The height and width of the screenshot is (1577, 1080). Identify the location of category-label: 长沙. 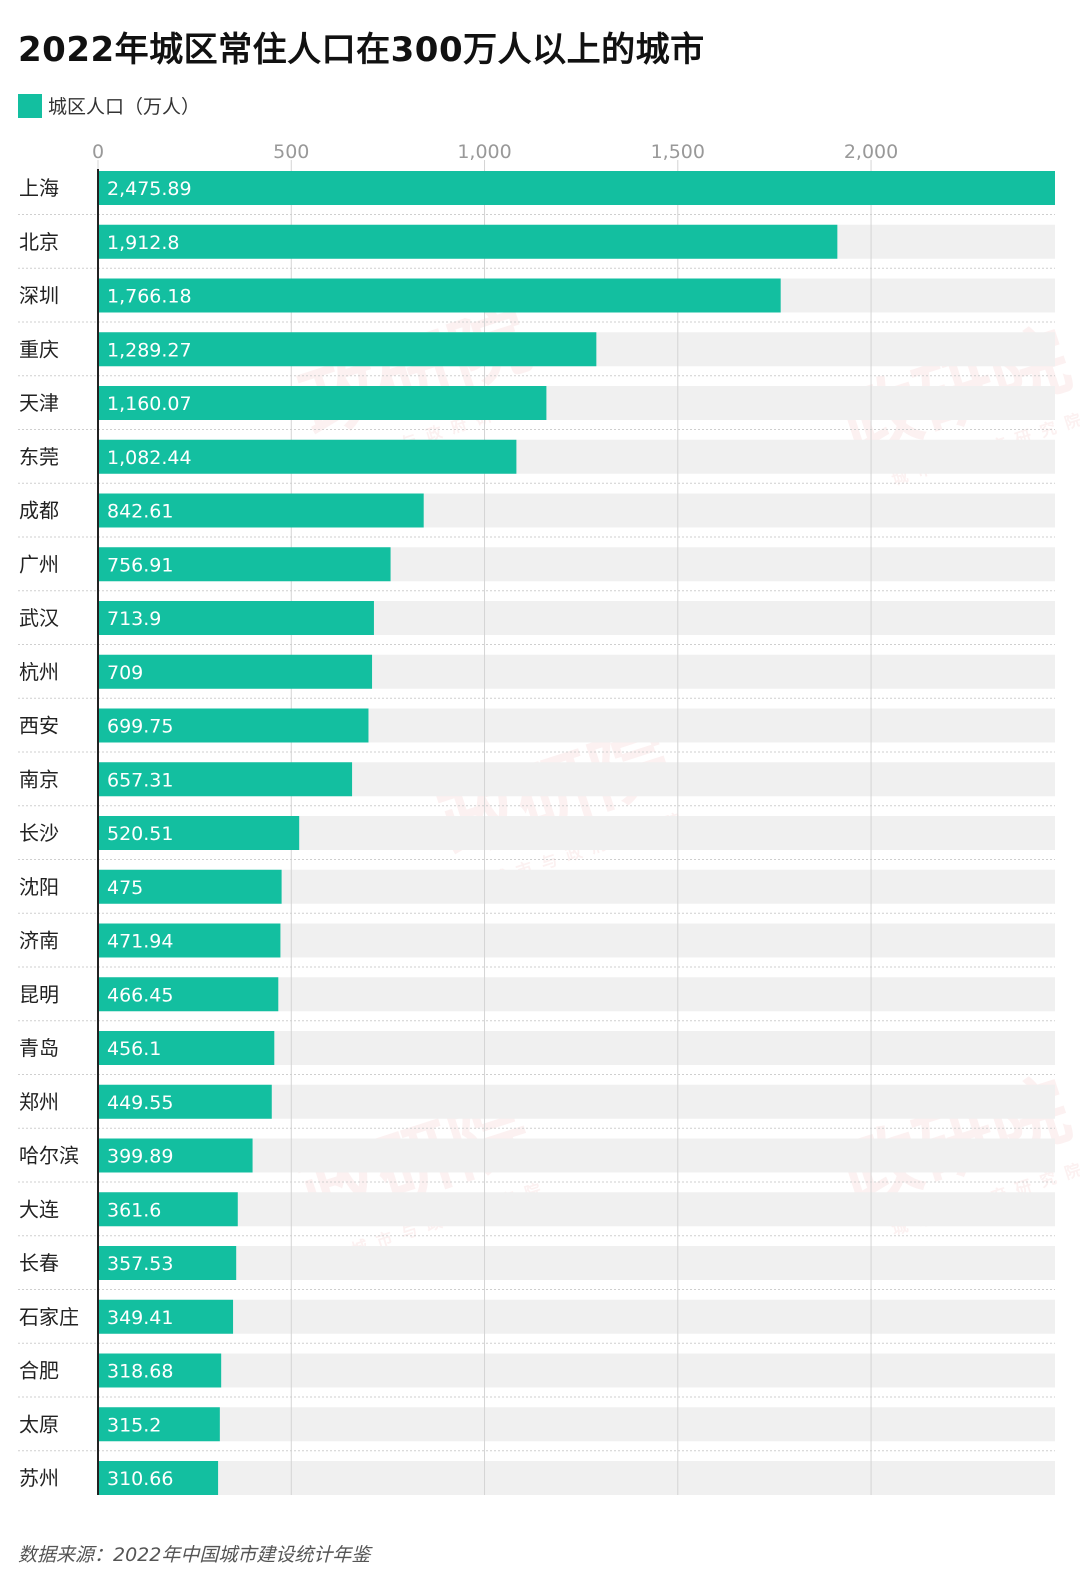
(39, 833).